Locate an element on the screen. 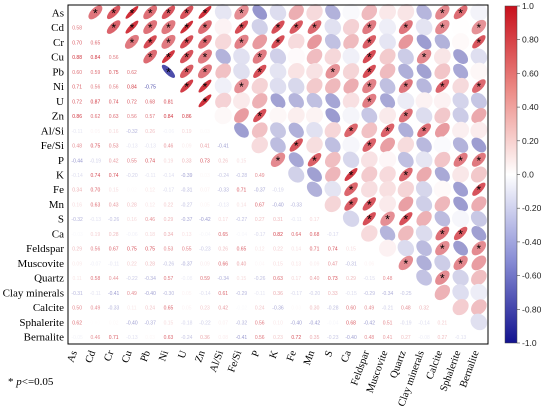  correlation-value: 0.57 is located at coordinates (169, 279).